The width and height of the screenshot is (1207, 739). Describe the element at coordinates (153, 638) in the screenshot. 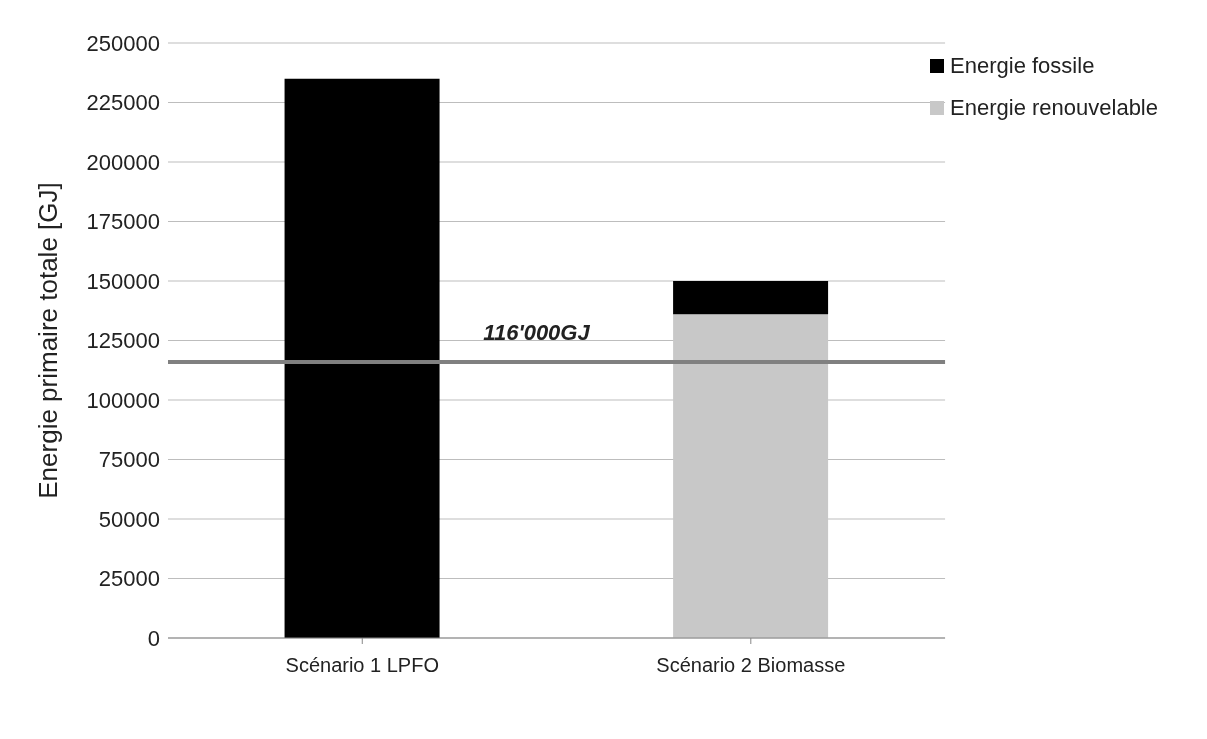

I see `y-tick-label: 0` at that location.